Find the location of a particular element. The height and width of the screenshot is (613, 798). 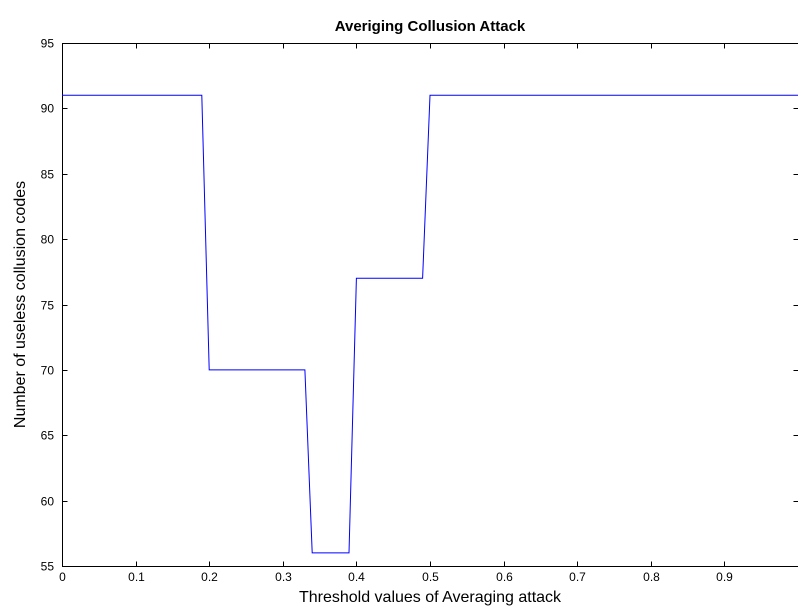

x-tick-label: 0.6 is located at coordinates (504, 577).